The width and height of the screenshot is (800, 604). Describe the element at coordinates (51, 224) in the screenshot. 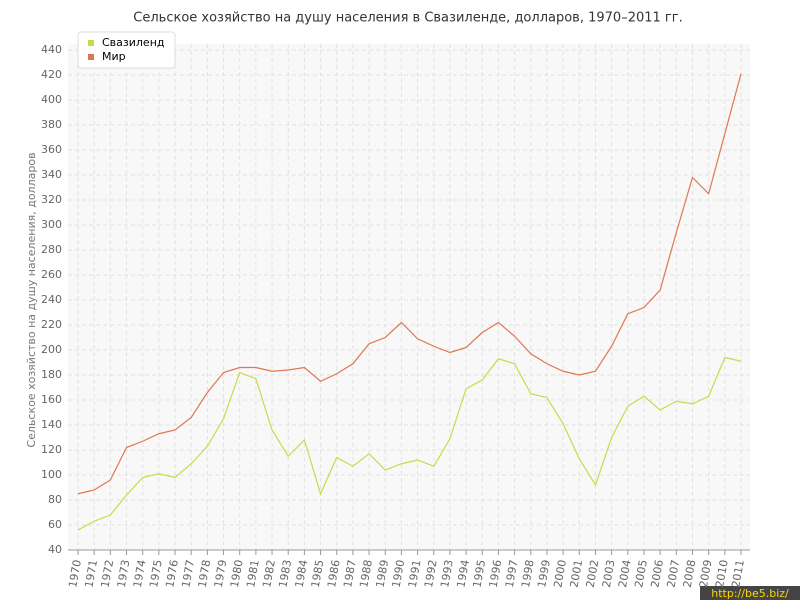

I see `y-tick-label: 300` at that location.